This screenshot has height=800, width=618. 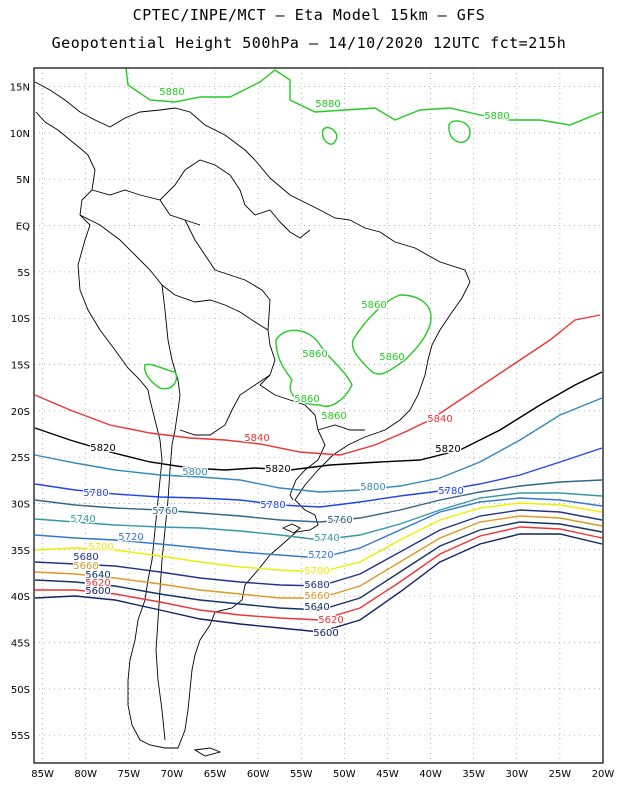 What do you see at coordinates (129, 774) in the screenshot?
I see `lon-tick-label: 75W` at bounding box center [129, 774].